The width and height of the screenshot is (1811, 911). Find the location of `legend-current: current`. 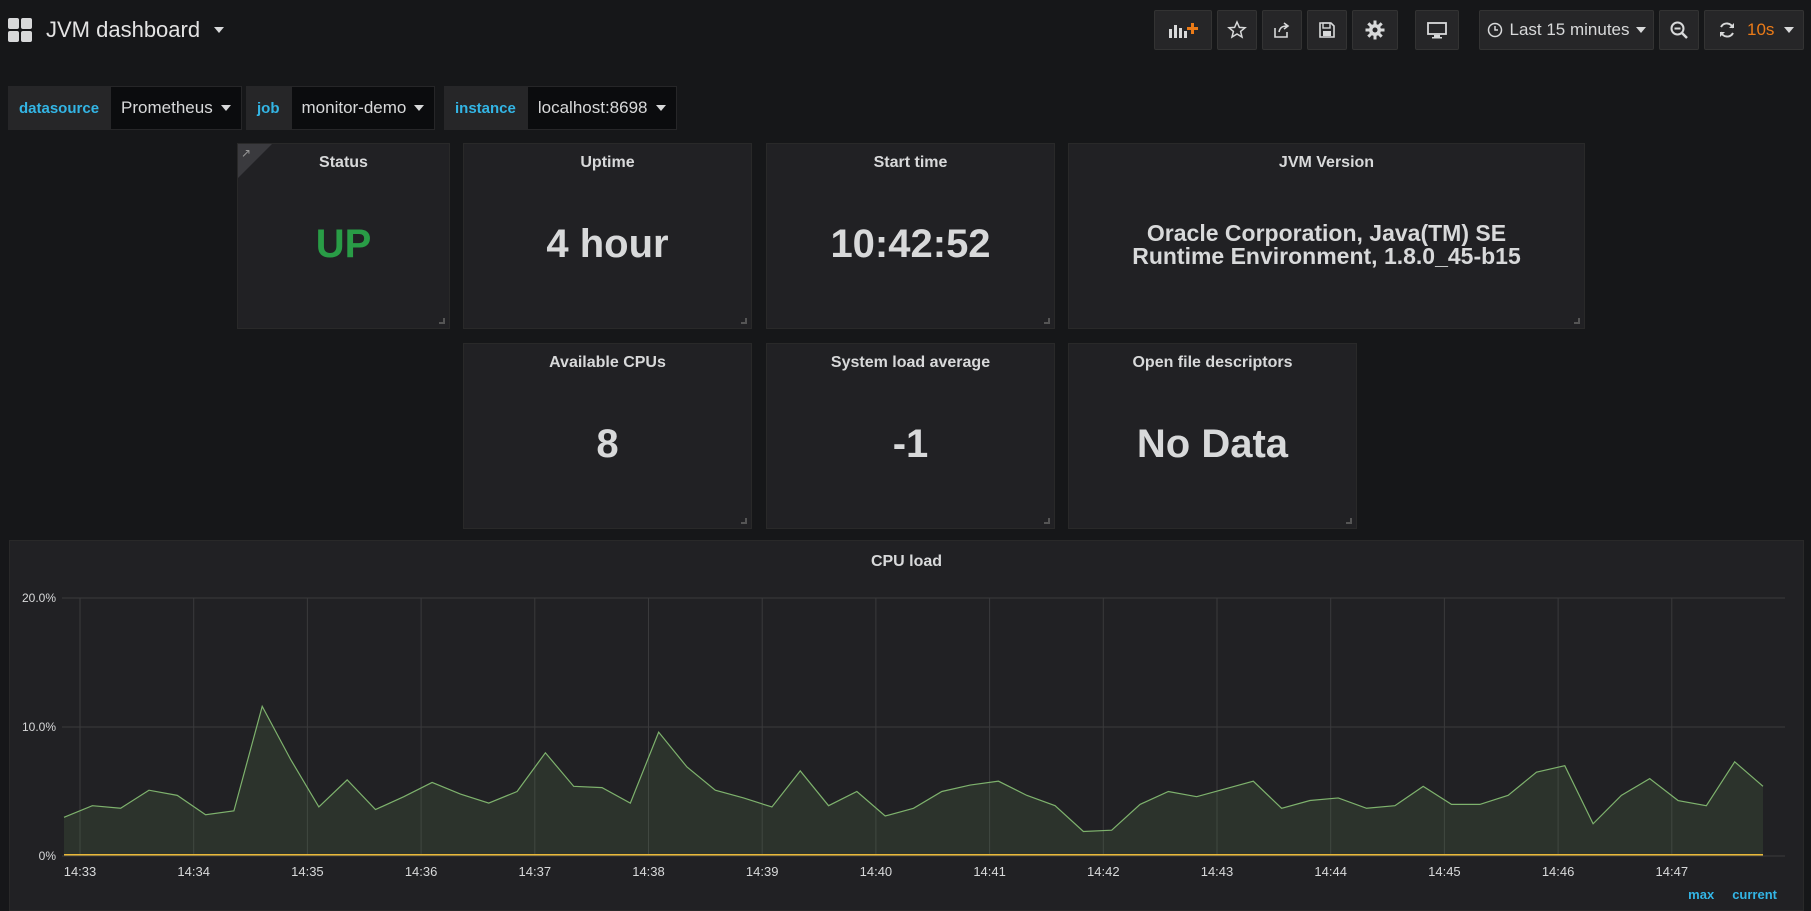

legend-current: current is located at coordinates (1754, 894).